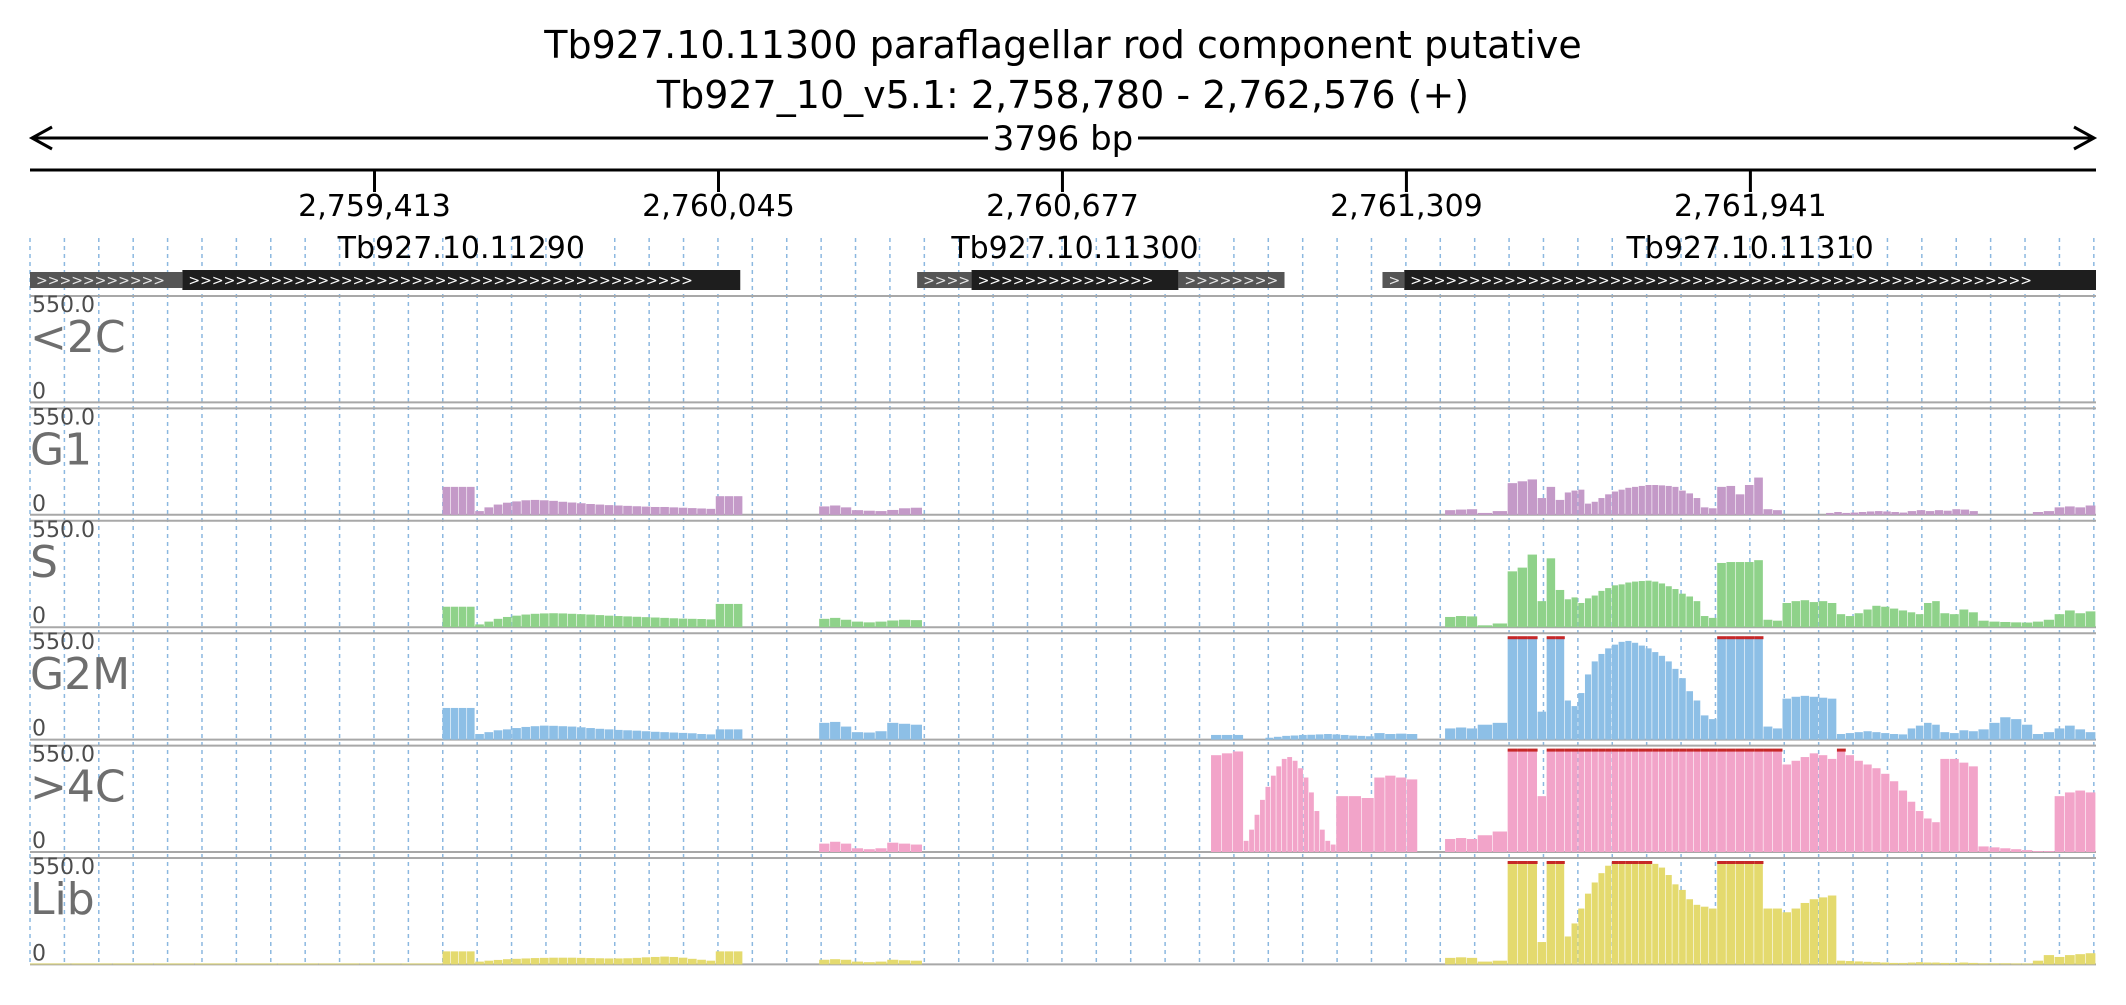 The image size is (2126, 1005). I want to click on coverage-track: 550.0 0 >4C, so click(1063, 798).